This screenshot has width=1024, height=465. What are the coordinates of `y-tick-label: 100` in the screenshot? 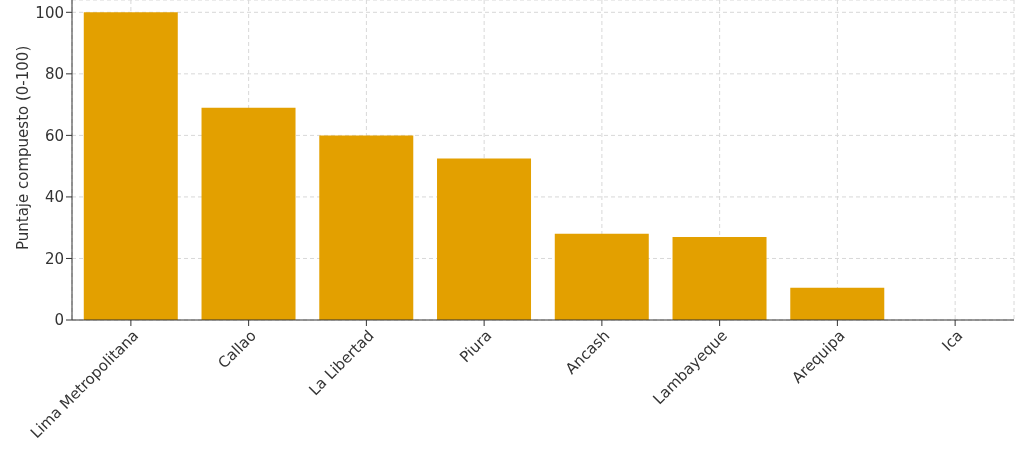 It's located at (49, 12).